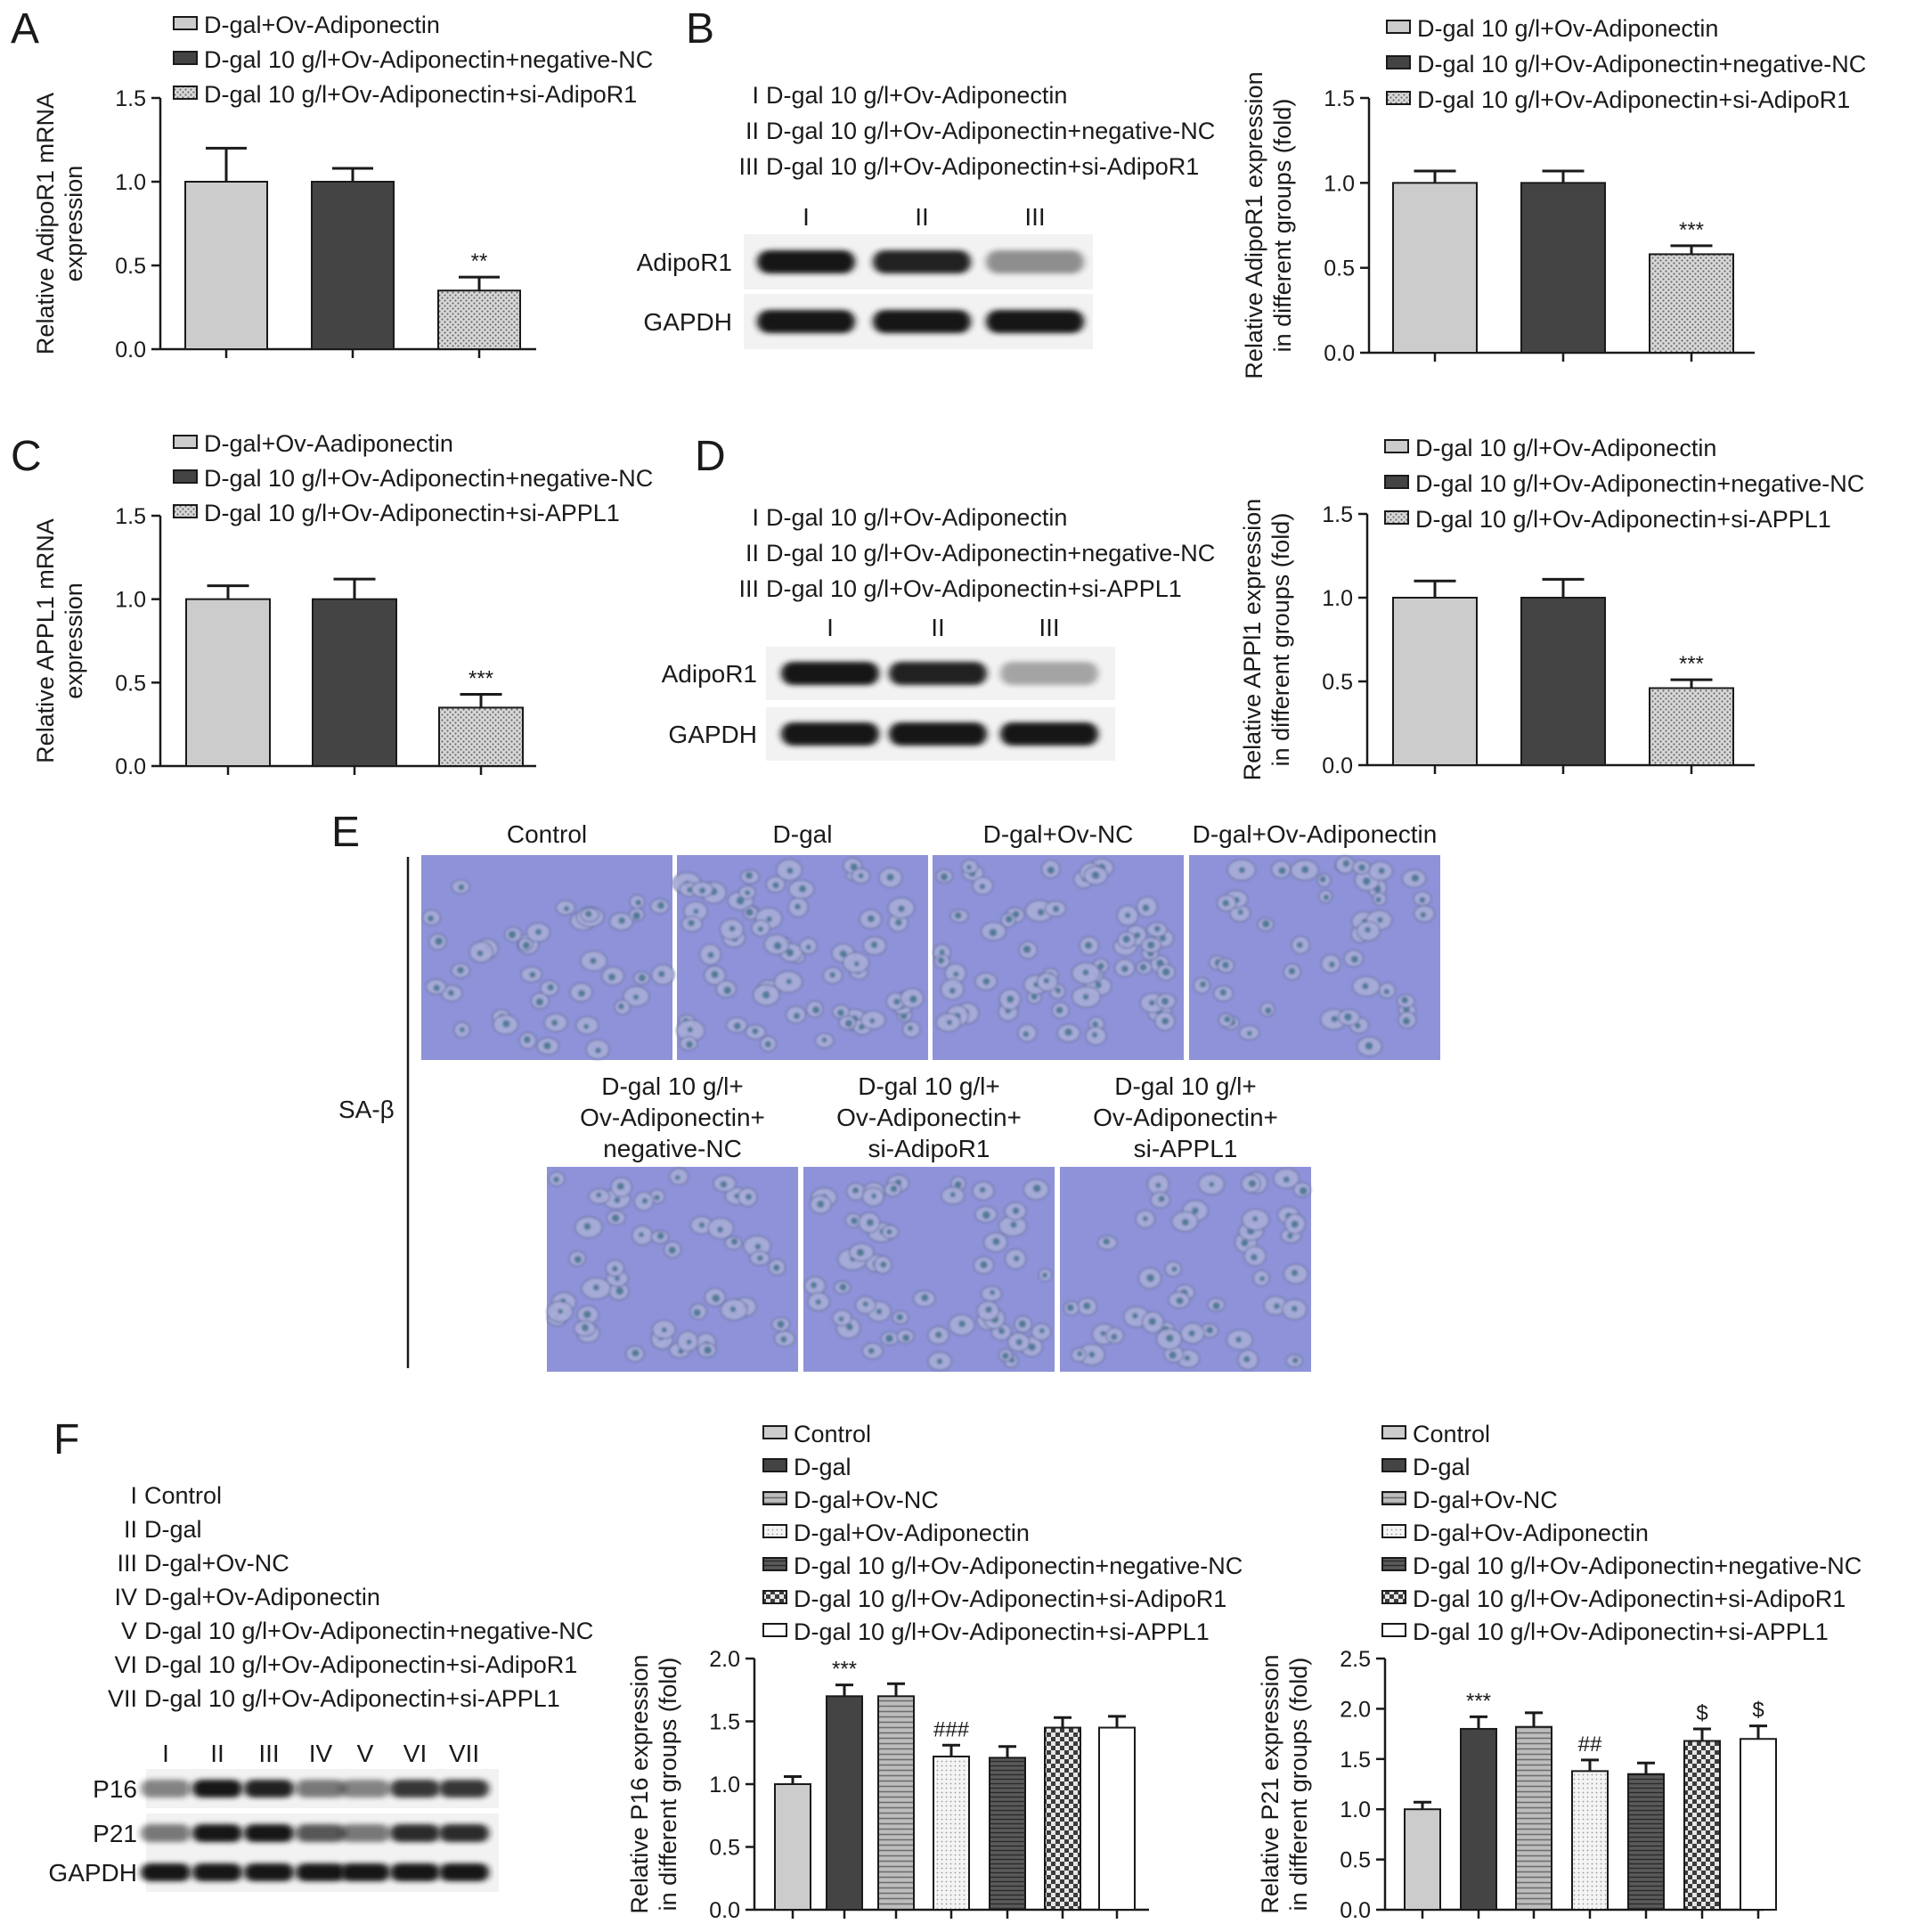  What do you see at coordinates (1355, 1659) in the screenshot?
I see `y-tick-label: 2.5` at bounding box center [1355, 1659].